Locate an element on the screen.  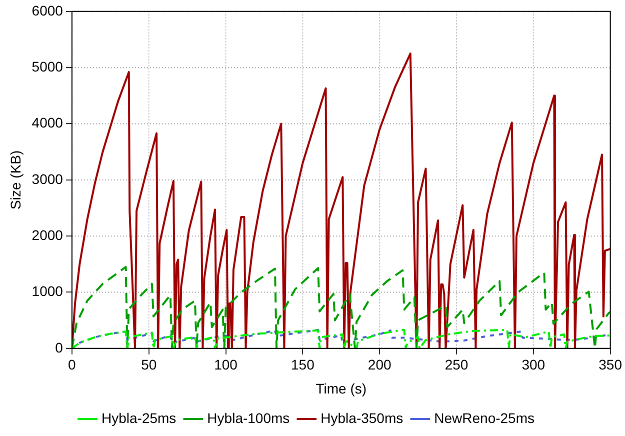
legend-label: NewReno-25ms is located at coordinates (484, 418).